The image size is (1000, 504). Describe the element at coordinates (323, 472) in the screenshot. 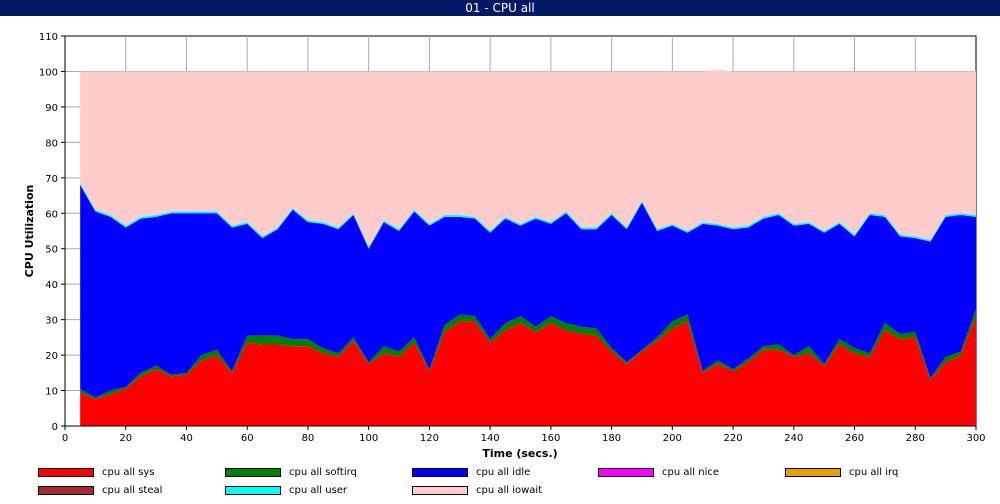

I see `legend-label: cpu all softirq` at that location.